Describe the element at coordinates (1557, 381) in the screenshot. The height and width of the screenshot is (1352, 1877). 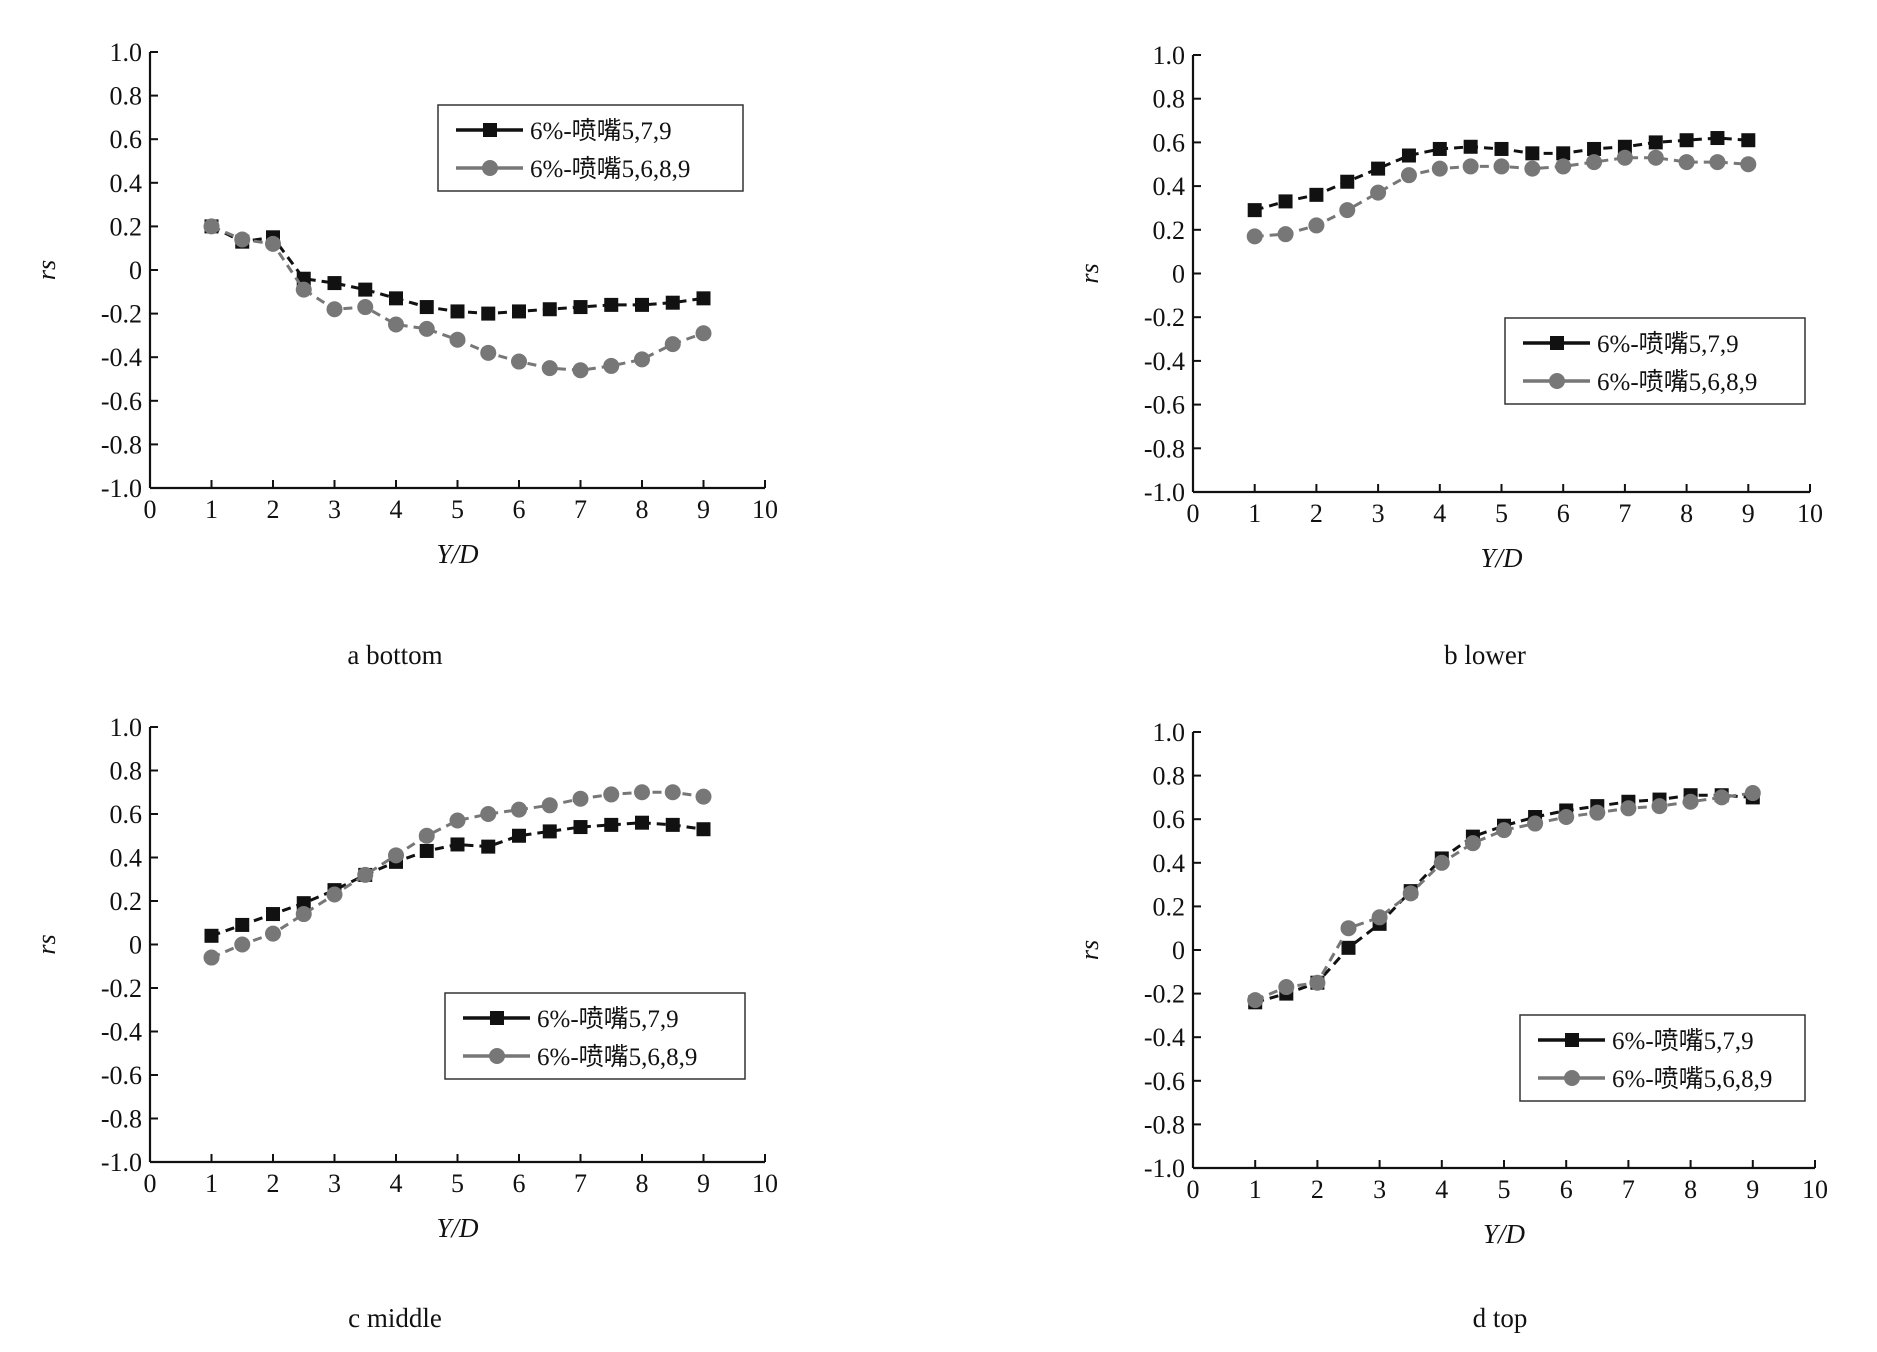
I see `legend-marker-circle` at that location.